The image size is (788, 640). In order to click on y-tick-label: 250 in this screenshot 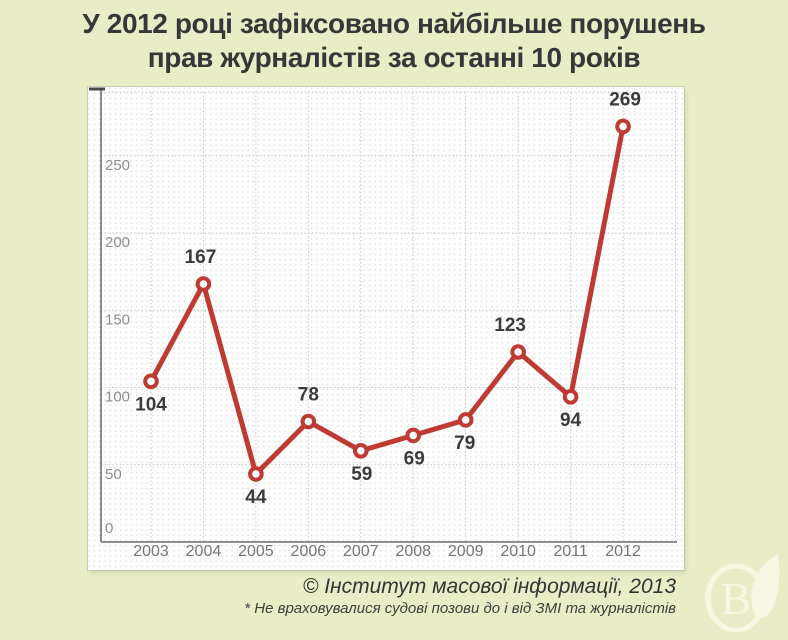, I will do `click(117, 165)`.